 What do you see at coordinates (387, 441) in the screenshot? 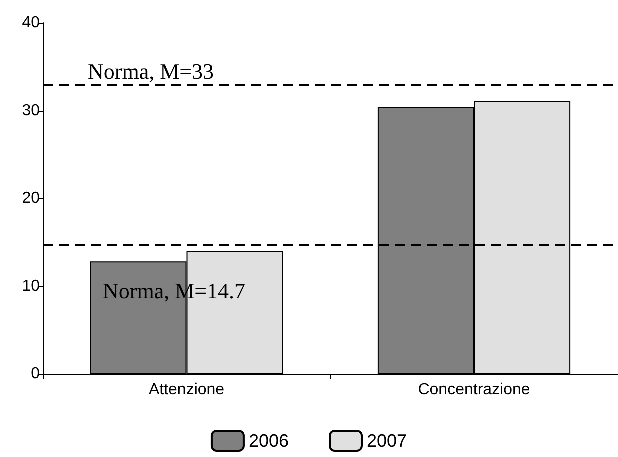
I see `legend-label: 2007` at bounding box center [387, 441].